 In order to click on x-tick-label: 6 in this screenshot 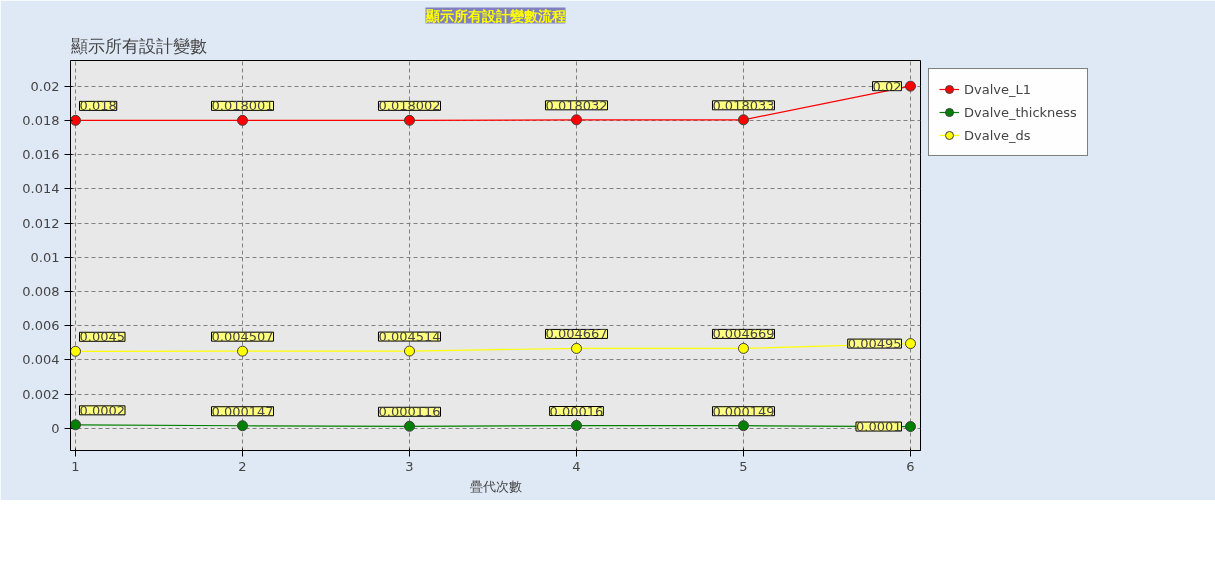, I will do `click(910, 466)`.